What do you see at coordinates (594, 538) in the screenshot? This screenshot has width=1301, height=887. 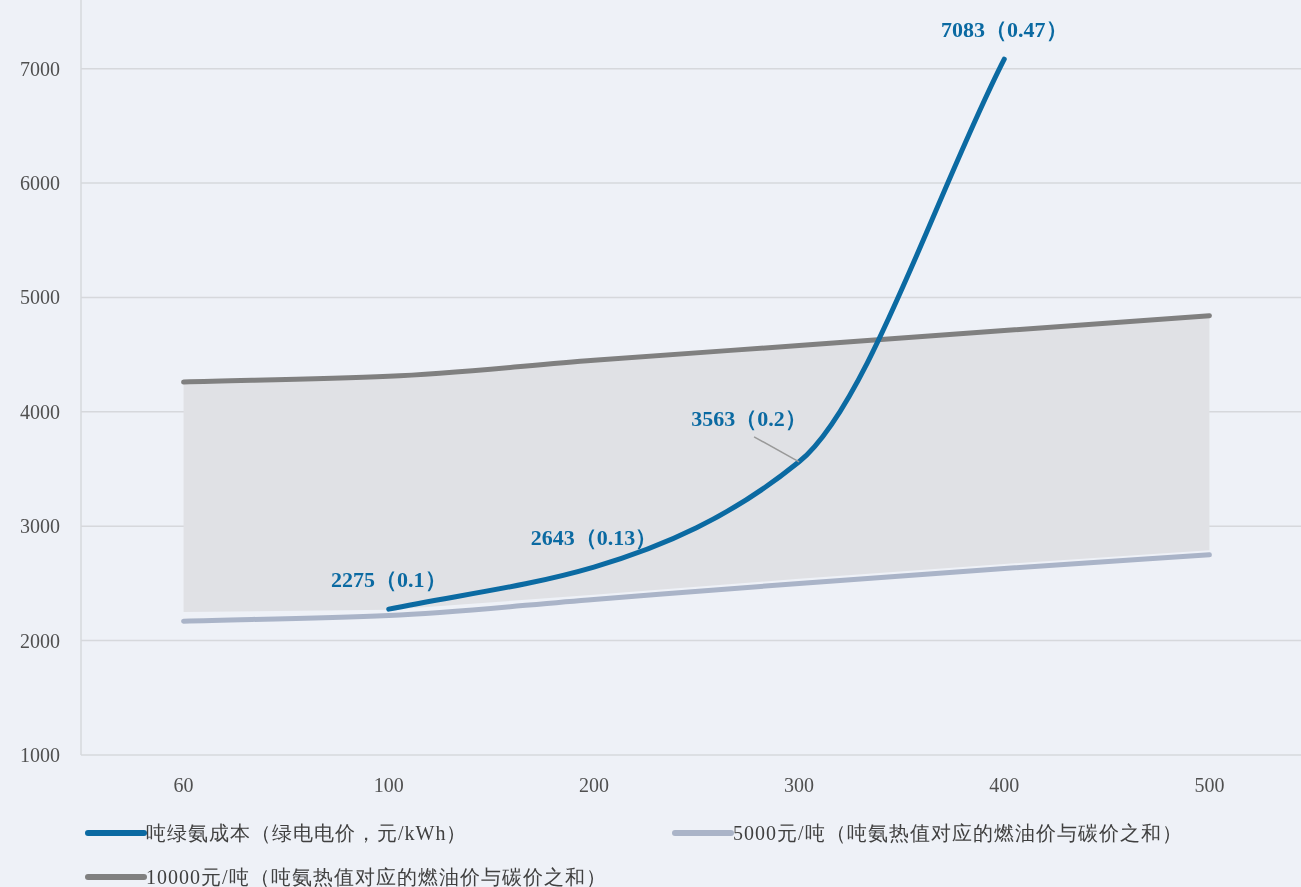 I see `data-label: 2643（0.13）` at bounding box center [594, 538].